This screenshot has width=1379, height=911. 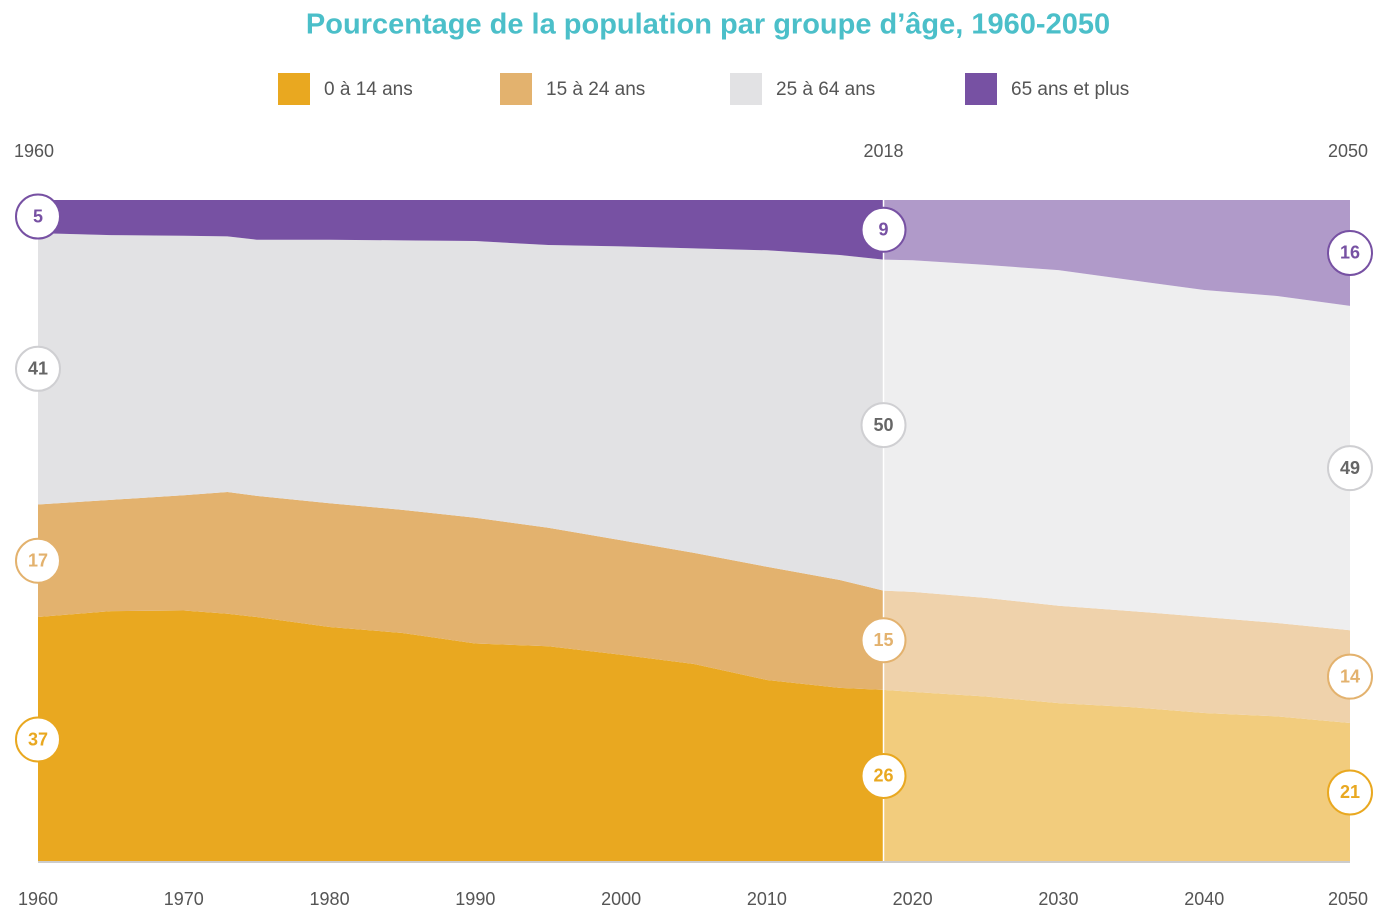 I want to click on x-tick-label: 1980, so click(x=330, y=899).